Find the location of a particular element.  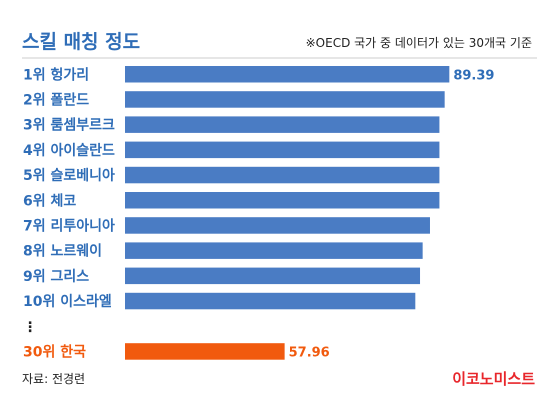

category-label: 1위 헝가리 is located at coordinates (56, 74).